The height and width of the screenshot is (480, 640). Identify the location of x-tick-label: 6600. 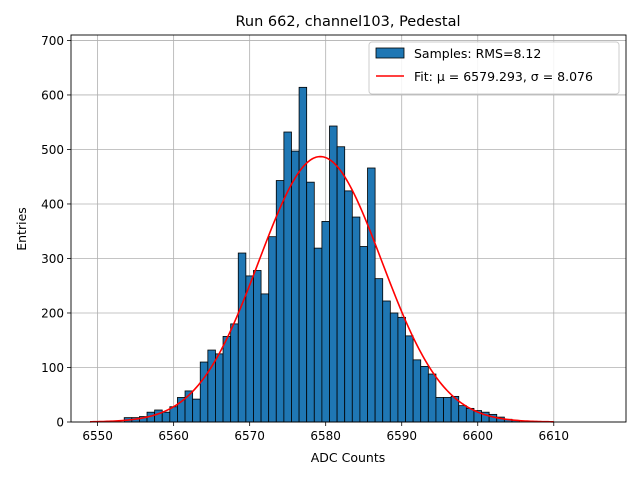
(477, 436).